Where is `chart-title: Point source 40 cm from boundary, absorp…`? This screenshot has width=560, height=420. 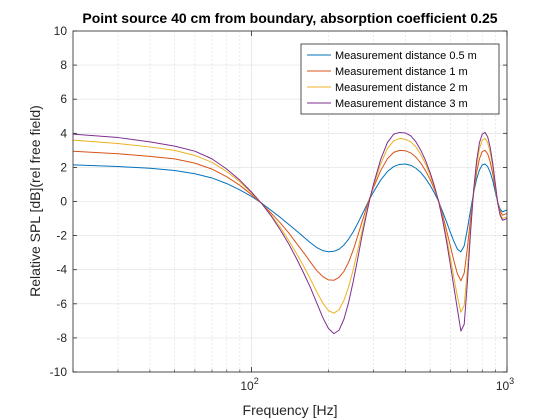 chart-title: Point source 40 cm from boundary, absorp… is located at coordinates (289, 18).